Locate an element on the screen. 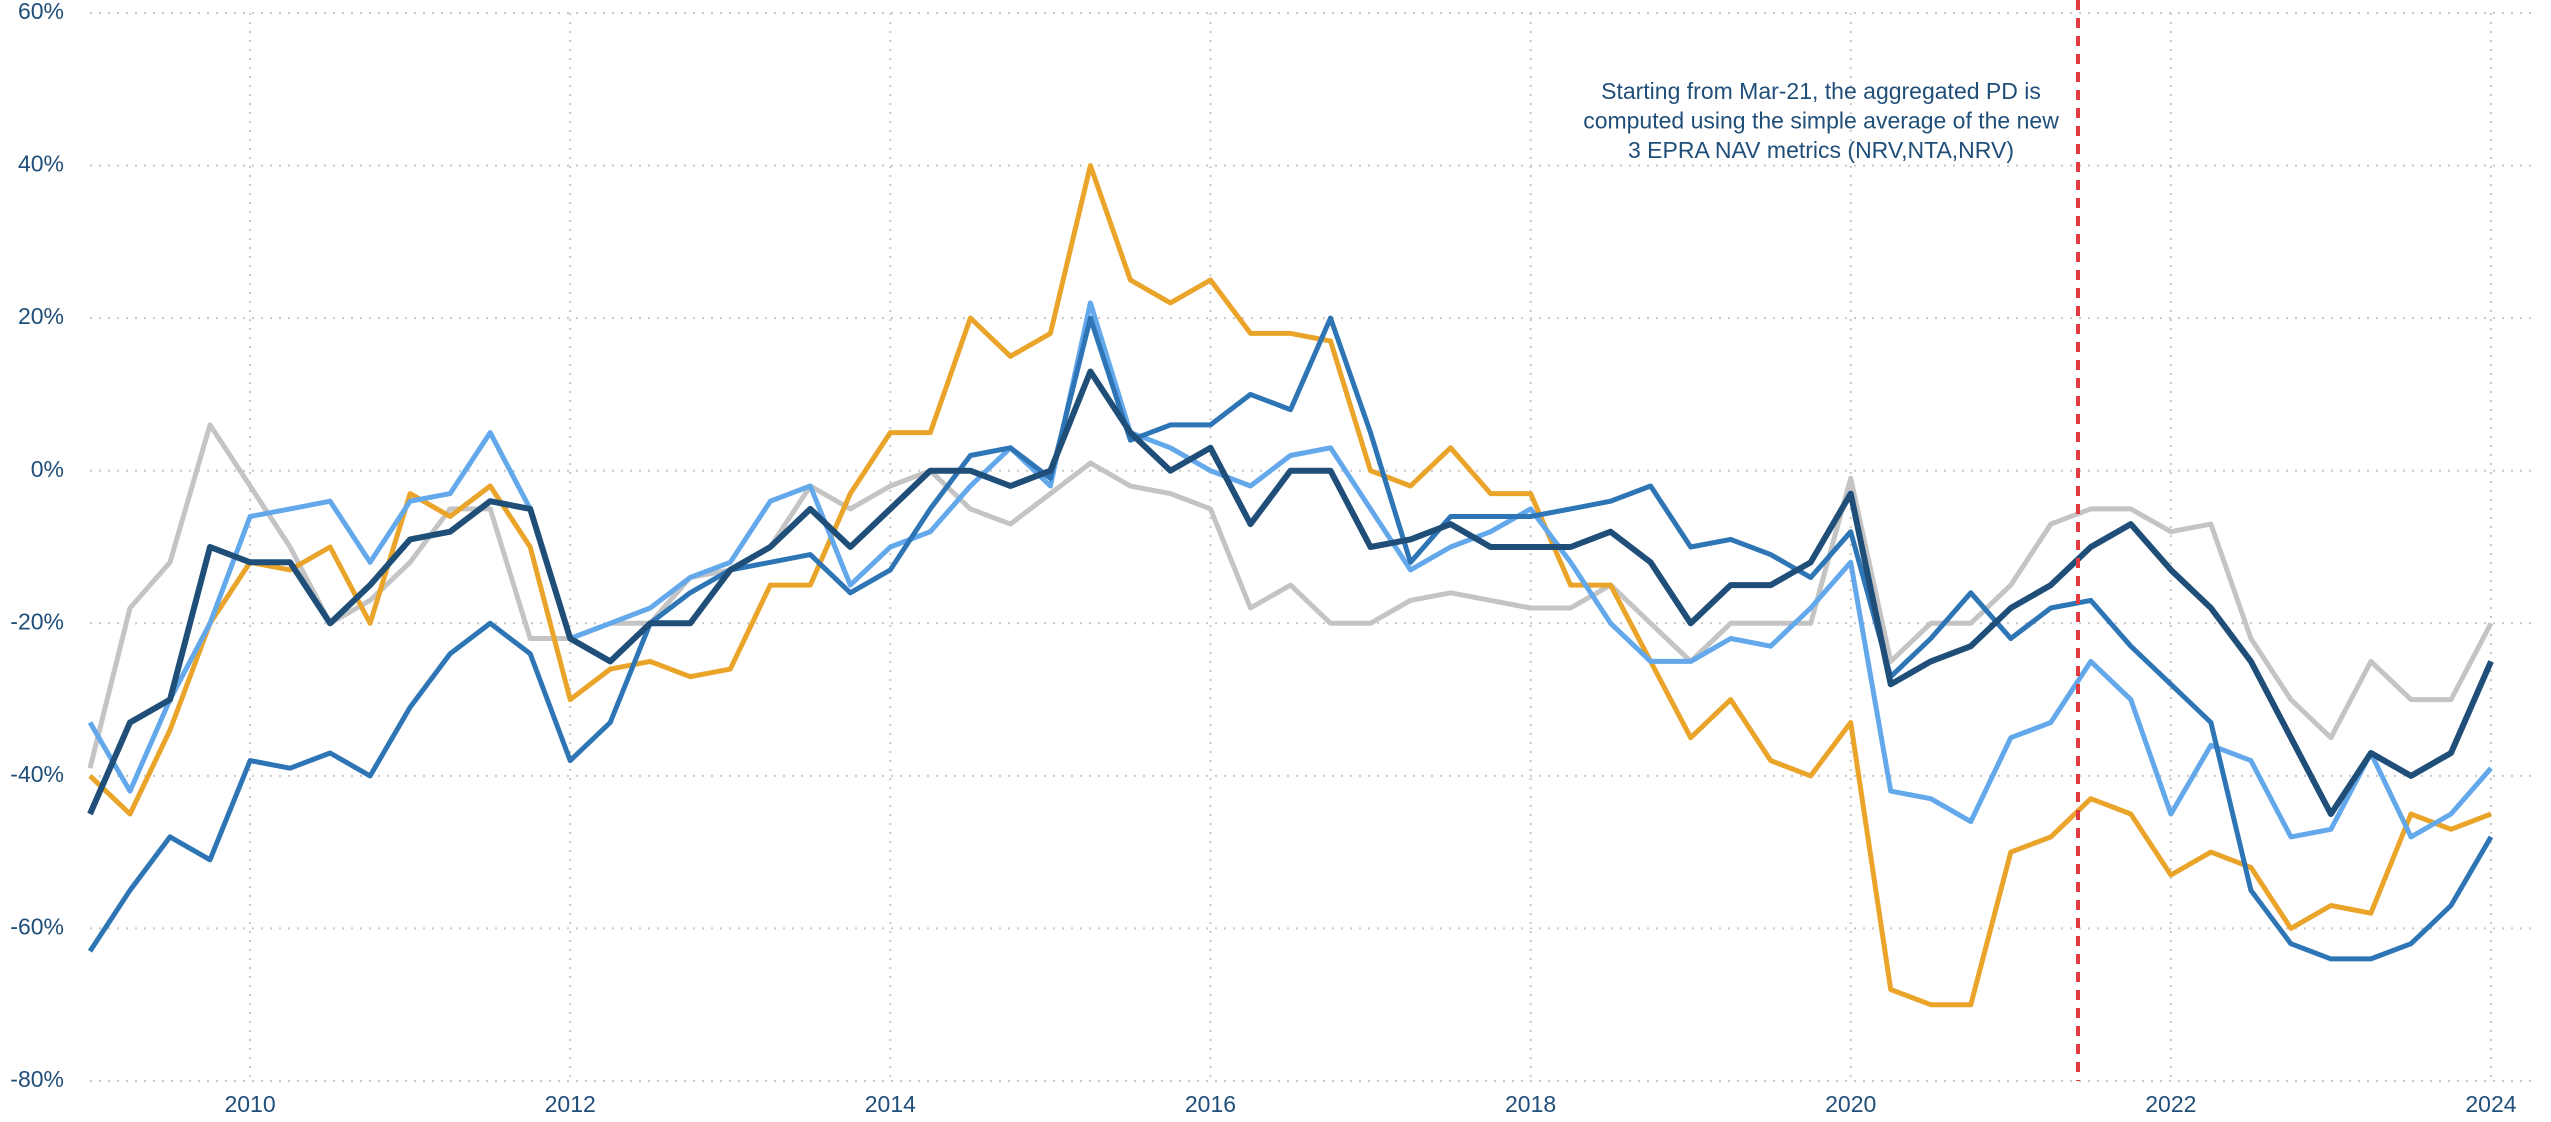 This screenshot has width=2551, height=1122. y-tick-label: 60% is located at coordinates (41, 12).